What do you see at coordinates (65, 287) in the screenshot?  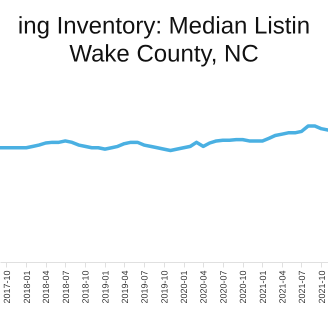 I see `x-tick-label: 2018-07` at bounding box center [65, 287].